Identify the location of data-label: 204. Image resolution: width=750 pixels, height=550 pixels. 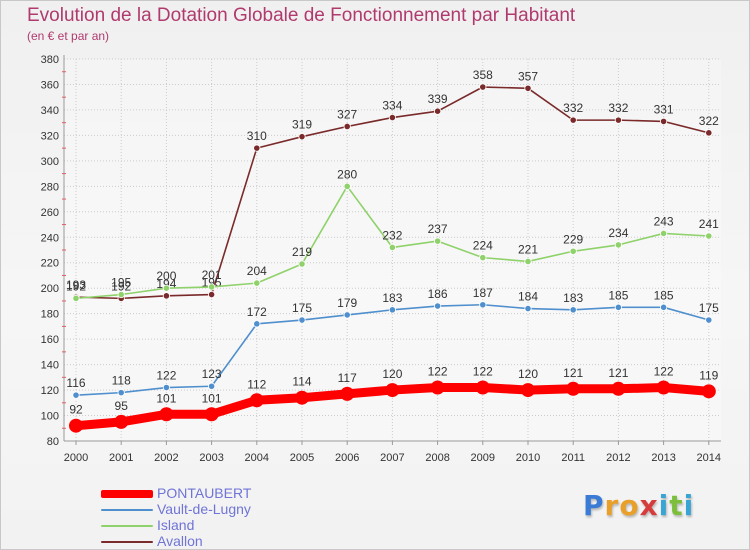
(257, 271).